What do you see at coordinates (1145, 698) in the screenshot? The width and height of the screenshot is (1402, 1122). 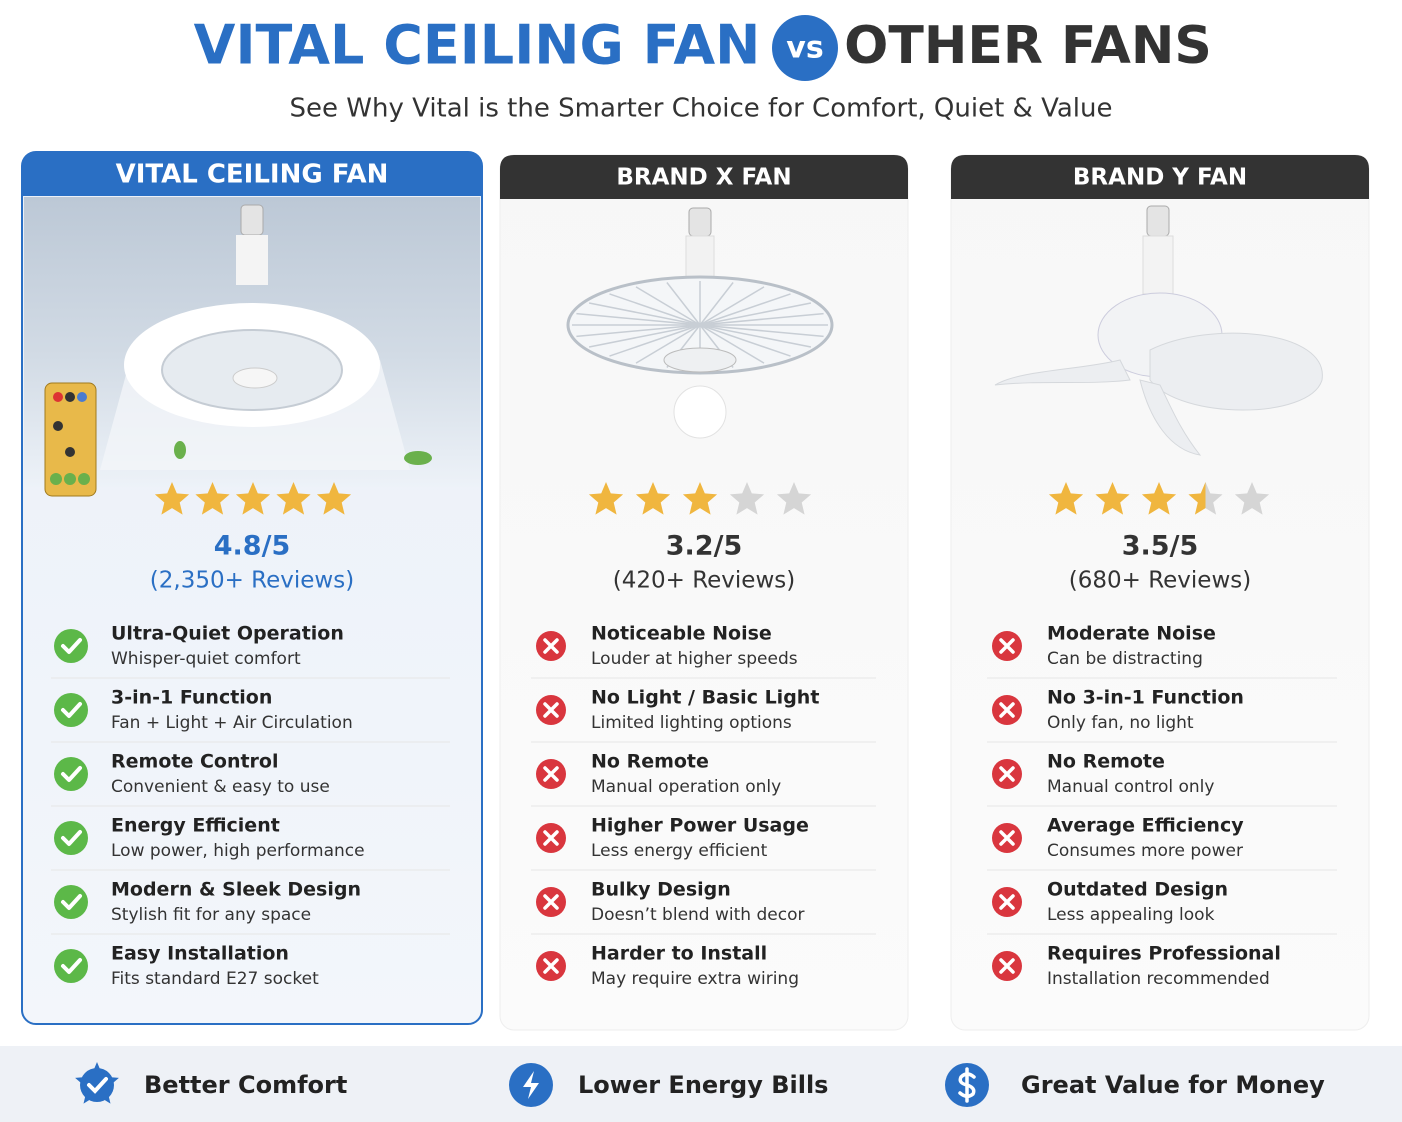 I see `feature-title: No 3-in-1 Function` at bounding box center [1145, 698].